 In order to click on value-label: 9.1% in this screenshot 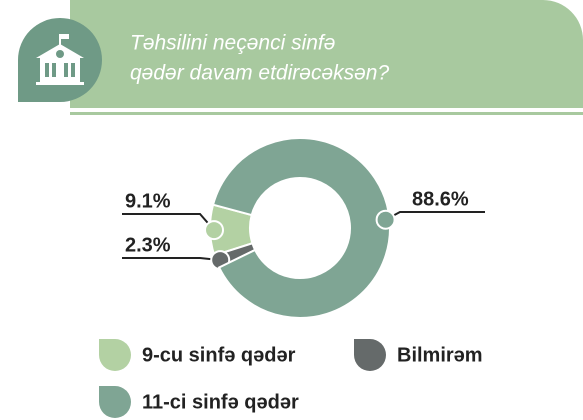, I will do `click(148, 201)`.